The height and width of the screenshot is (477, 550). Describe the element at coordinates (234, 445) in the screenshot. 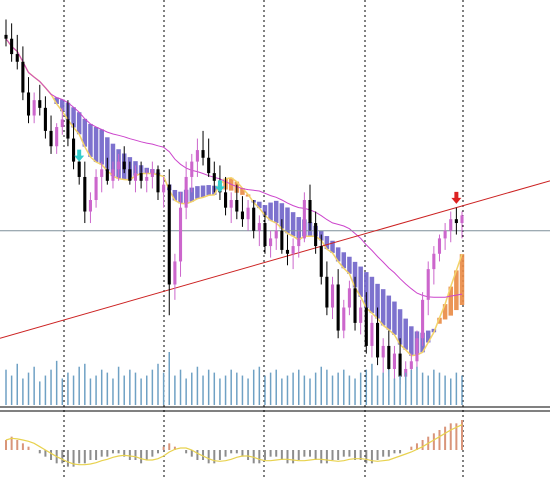

I see `oscillator-signal-line` at that location.